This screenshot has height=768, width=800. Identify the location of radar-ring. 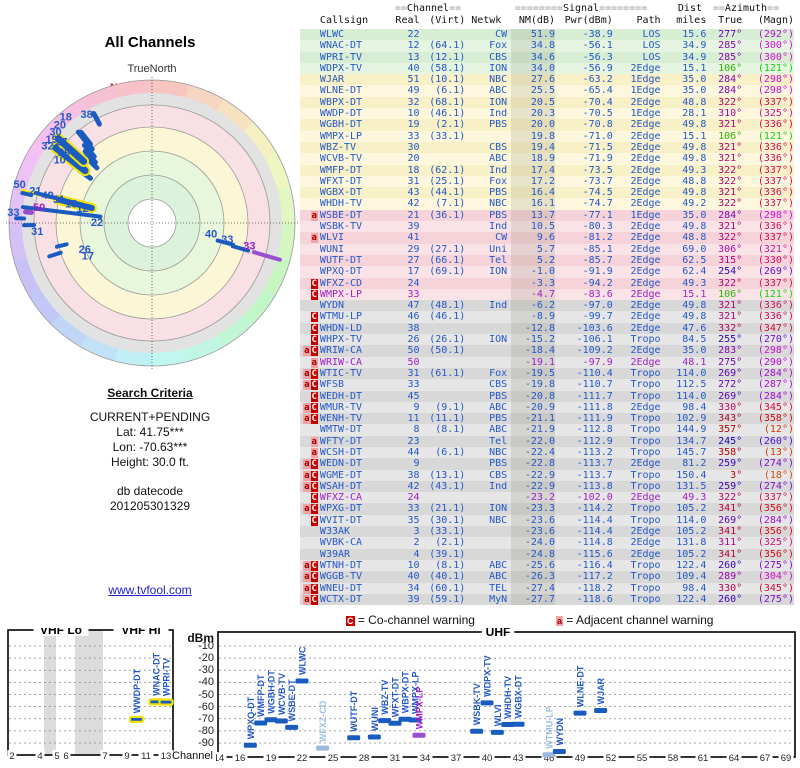
(152, 223).